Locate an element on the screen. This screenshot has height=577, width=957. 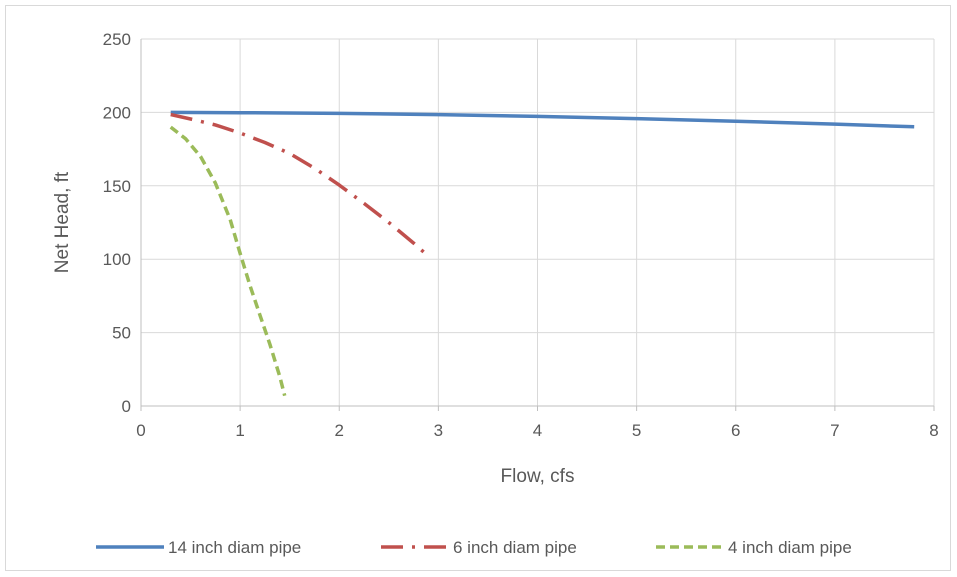
x-tick-label: 2 is located at coordinates (339, 430).